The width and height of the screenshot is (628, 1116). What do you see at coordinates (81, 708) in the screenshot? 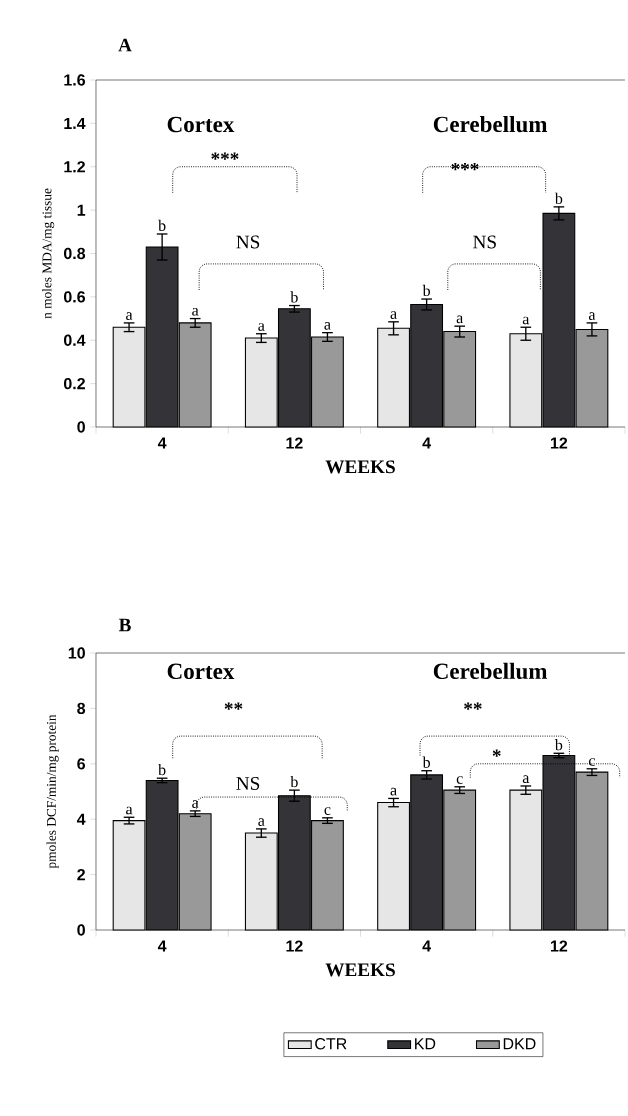
I see `y-tick-label: 8` at bounding box center [81, 708].